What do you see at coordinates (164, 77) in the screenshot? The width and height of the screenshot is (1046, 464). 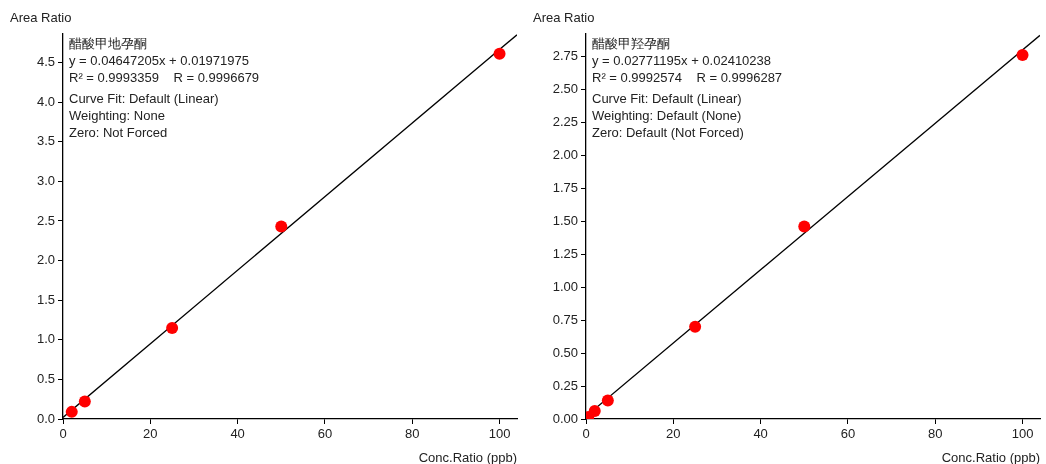 I see `annotation: R² = 0.9993359 R = 0.9996679` at bounding box center [164, 77].